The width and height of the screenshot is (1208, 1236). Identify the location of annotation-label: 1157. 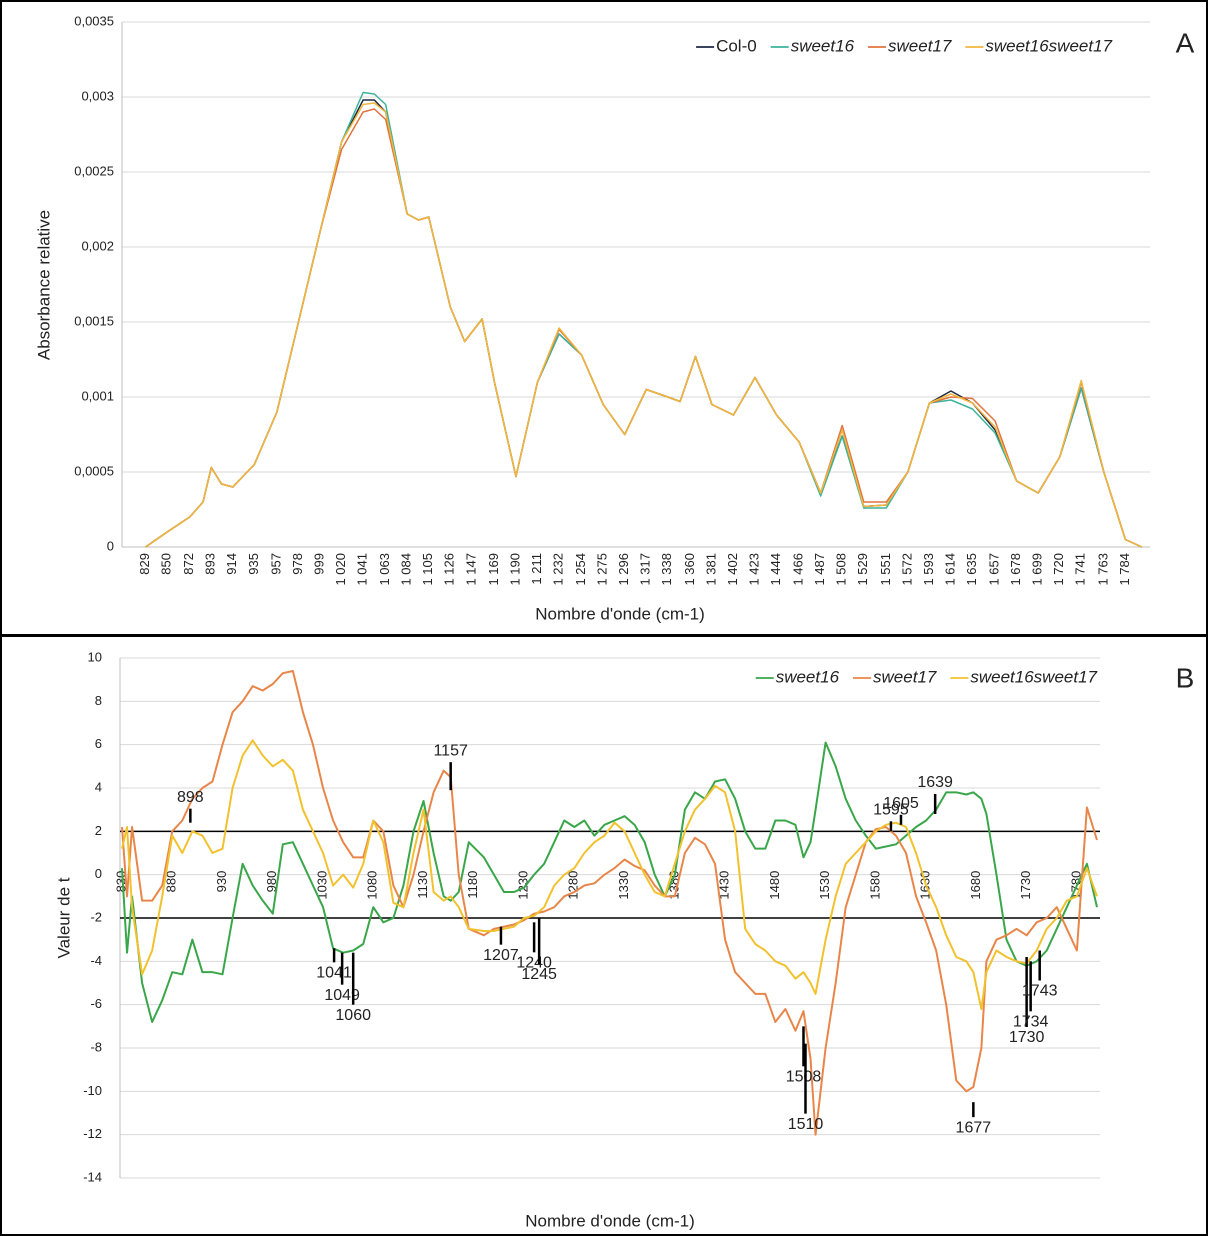
(450, 750).